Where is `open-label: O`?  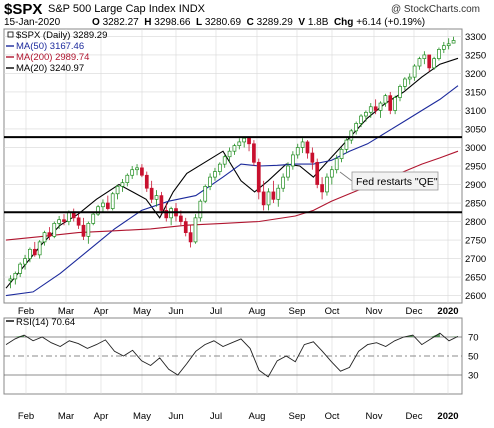 open-label: O is located at coordinates (96, 22).